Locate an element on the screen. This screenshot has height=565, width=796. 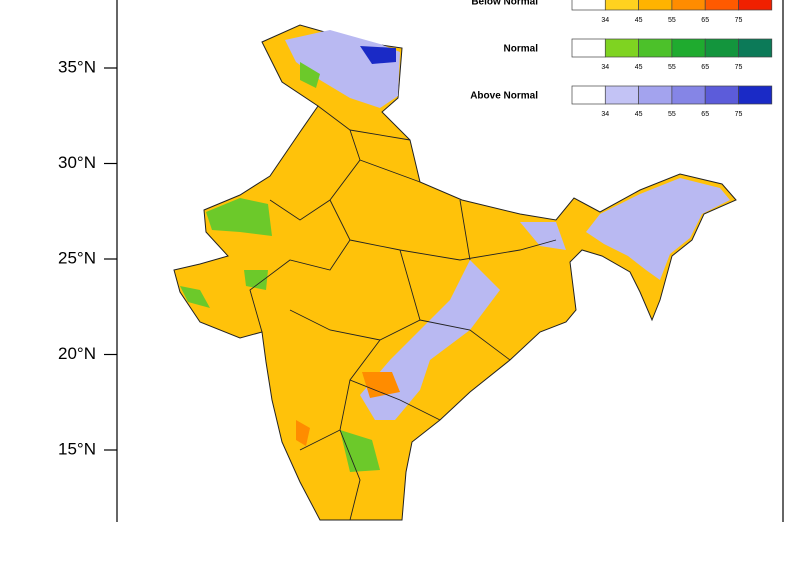
latitude-label: 20°N is located at coordinates (77, 353).